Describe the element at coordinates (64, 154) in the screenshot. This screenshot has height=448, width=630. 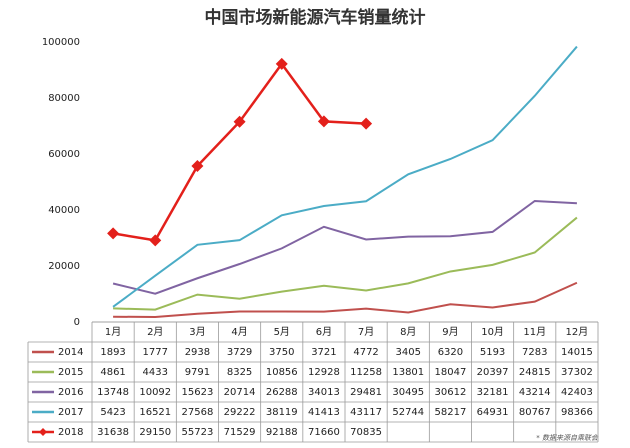
I see `y-tick-label: 60000` at that location.